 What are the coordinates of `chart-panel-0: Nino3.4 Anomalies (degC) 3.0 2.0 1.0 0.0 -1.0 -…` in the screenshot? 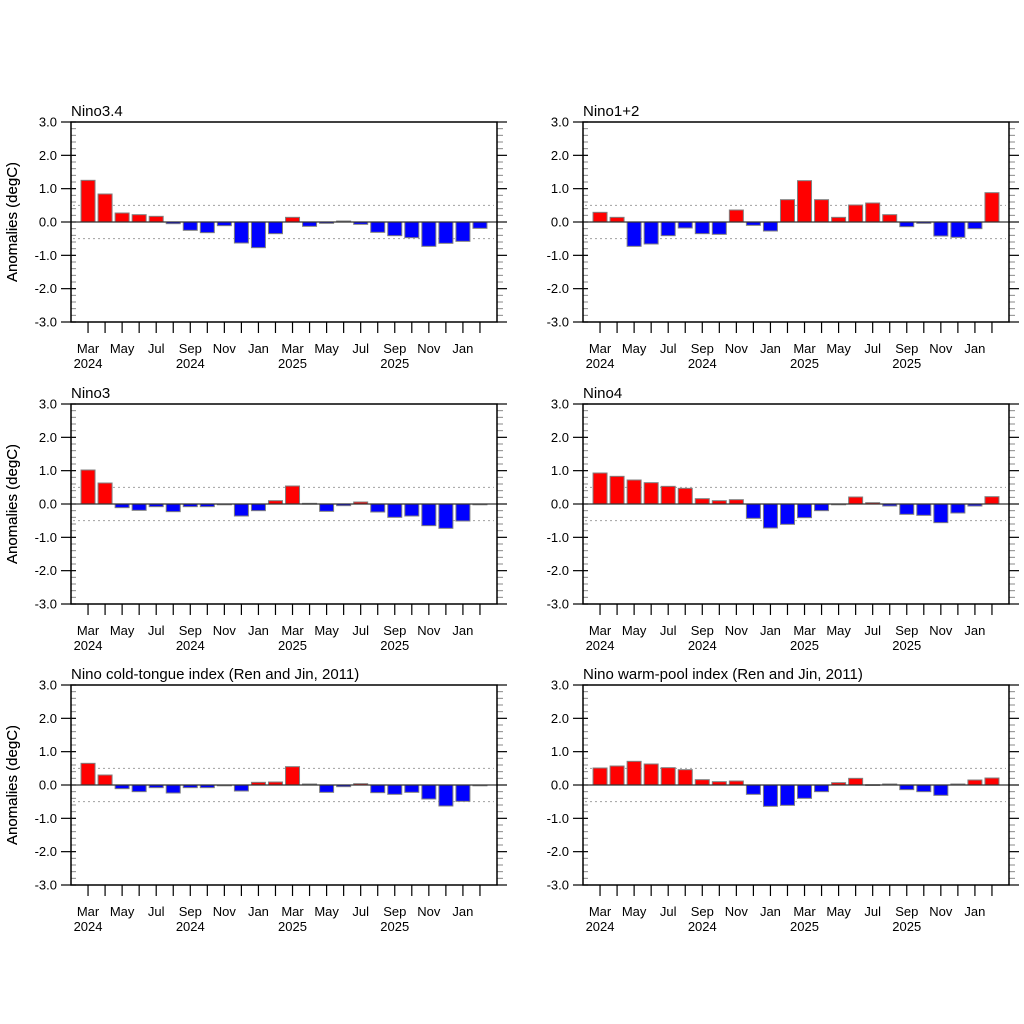 It's located at (255, 237).